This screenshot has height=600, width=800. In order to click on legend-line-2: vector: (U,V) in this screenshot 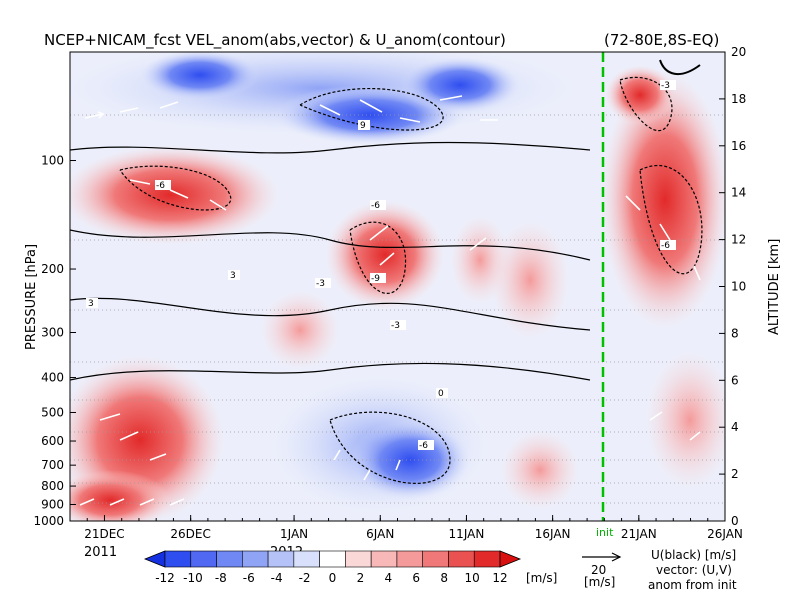, I will do `click(694, 570)`.